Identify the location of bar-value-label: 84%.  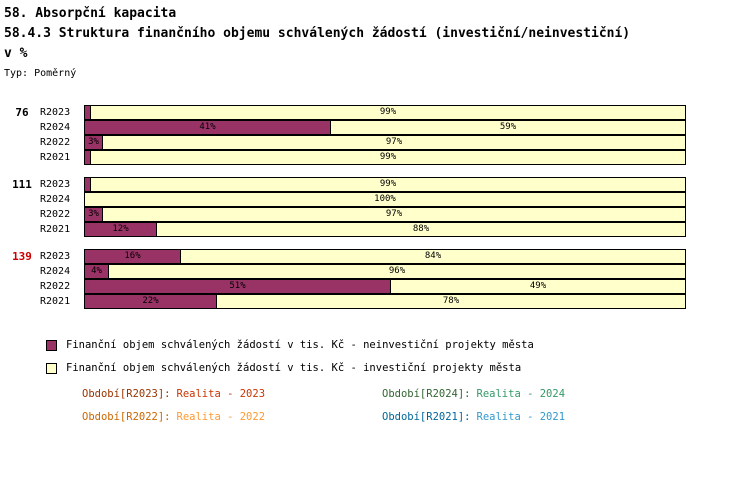
(433, 256).